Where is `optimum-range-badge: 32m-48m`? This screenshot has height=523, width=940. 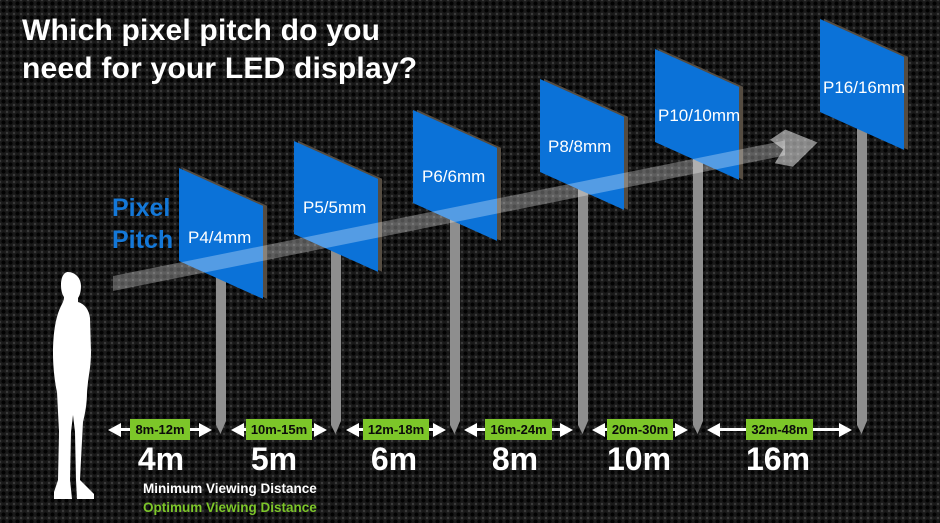
optimum-range-badge: 32m-48m is located at coordinates (779, 429).